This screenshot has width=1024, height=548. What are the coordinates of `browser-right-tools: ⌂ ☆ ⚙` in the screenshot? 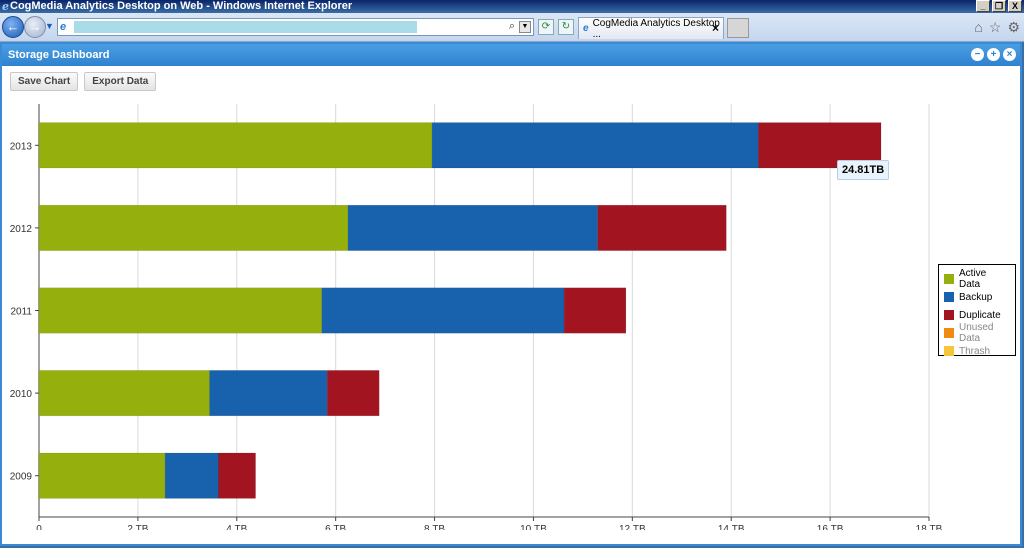 It's located at (997, 27).